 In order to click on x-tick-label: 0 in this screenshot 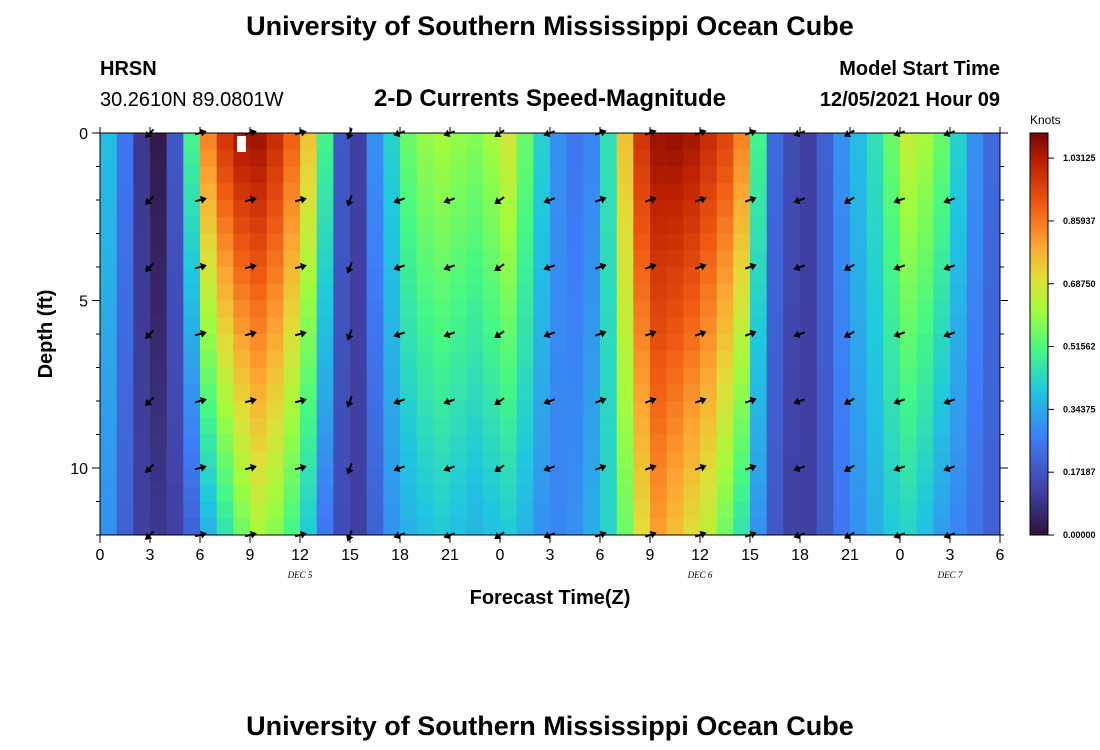, I will do `click(100, 555)`.